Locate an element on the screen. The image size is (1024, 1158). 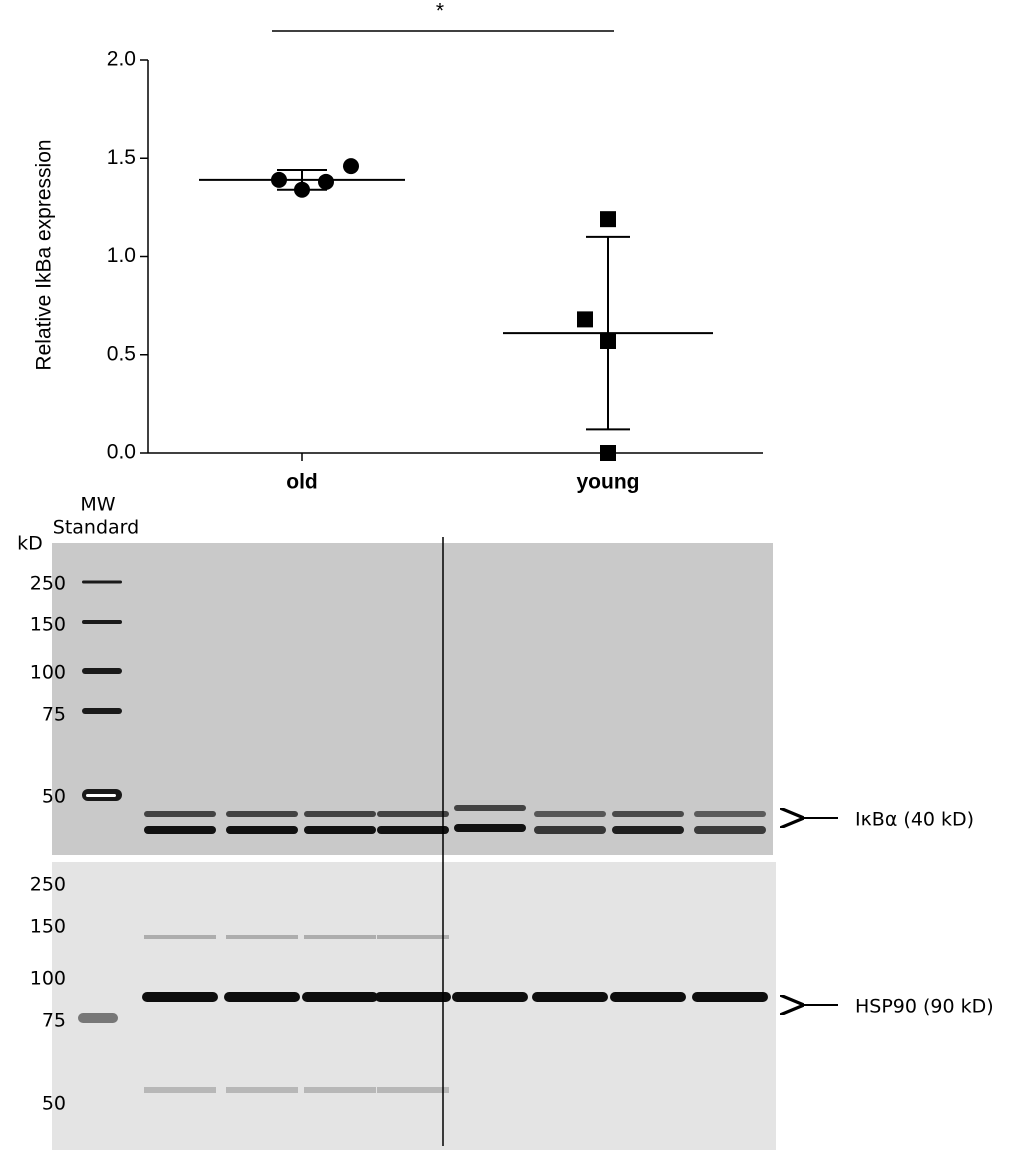
y-tick-label: 0.5 is located at coordinates (121, 353).